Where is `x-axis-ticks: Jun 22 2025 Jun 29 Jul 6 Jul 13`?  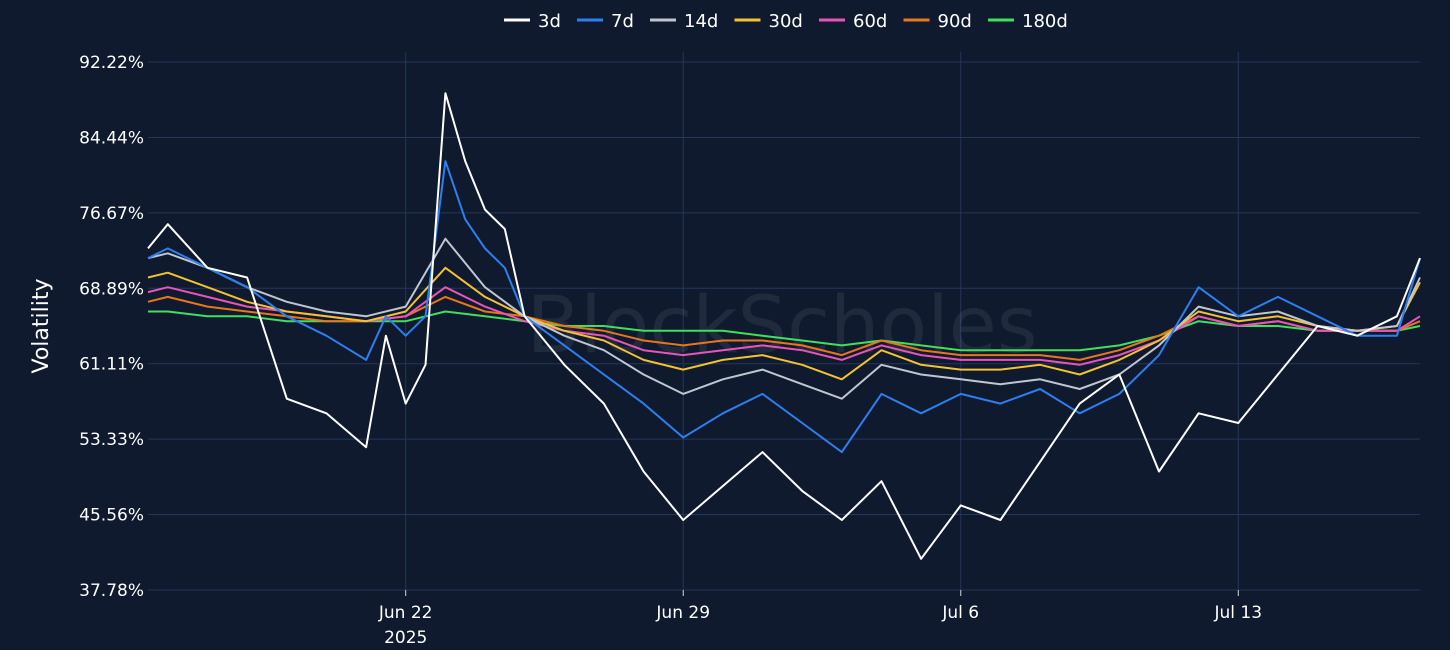 x-axis-ticks: Jun 22 2025 Jun 29 Jul 6 Jul 13 is located at coordinates (820, 619).